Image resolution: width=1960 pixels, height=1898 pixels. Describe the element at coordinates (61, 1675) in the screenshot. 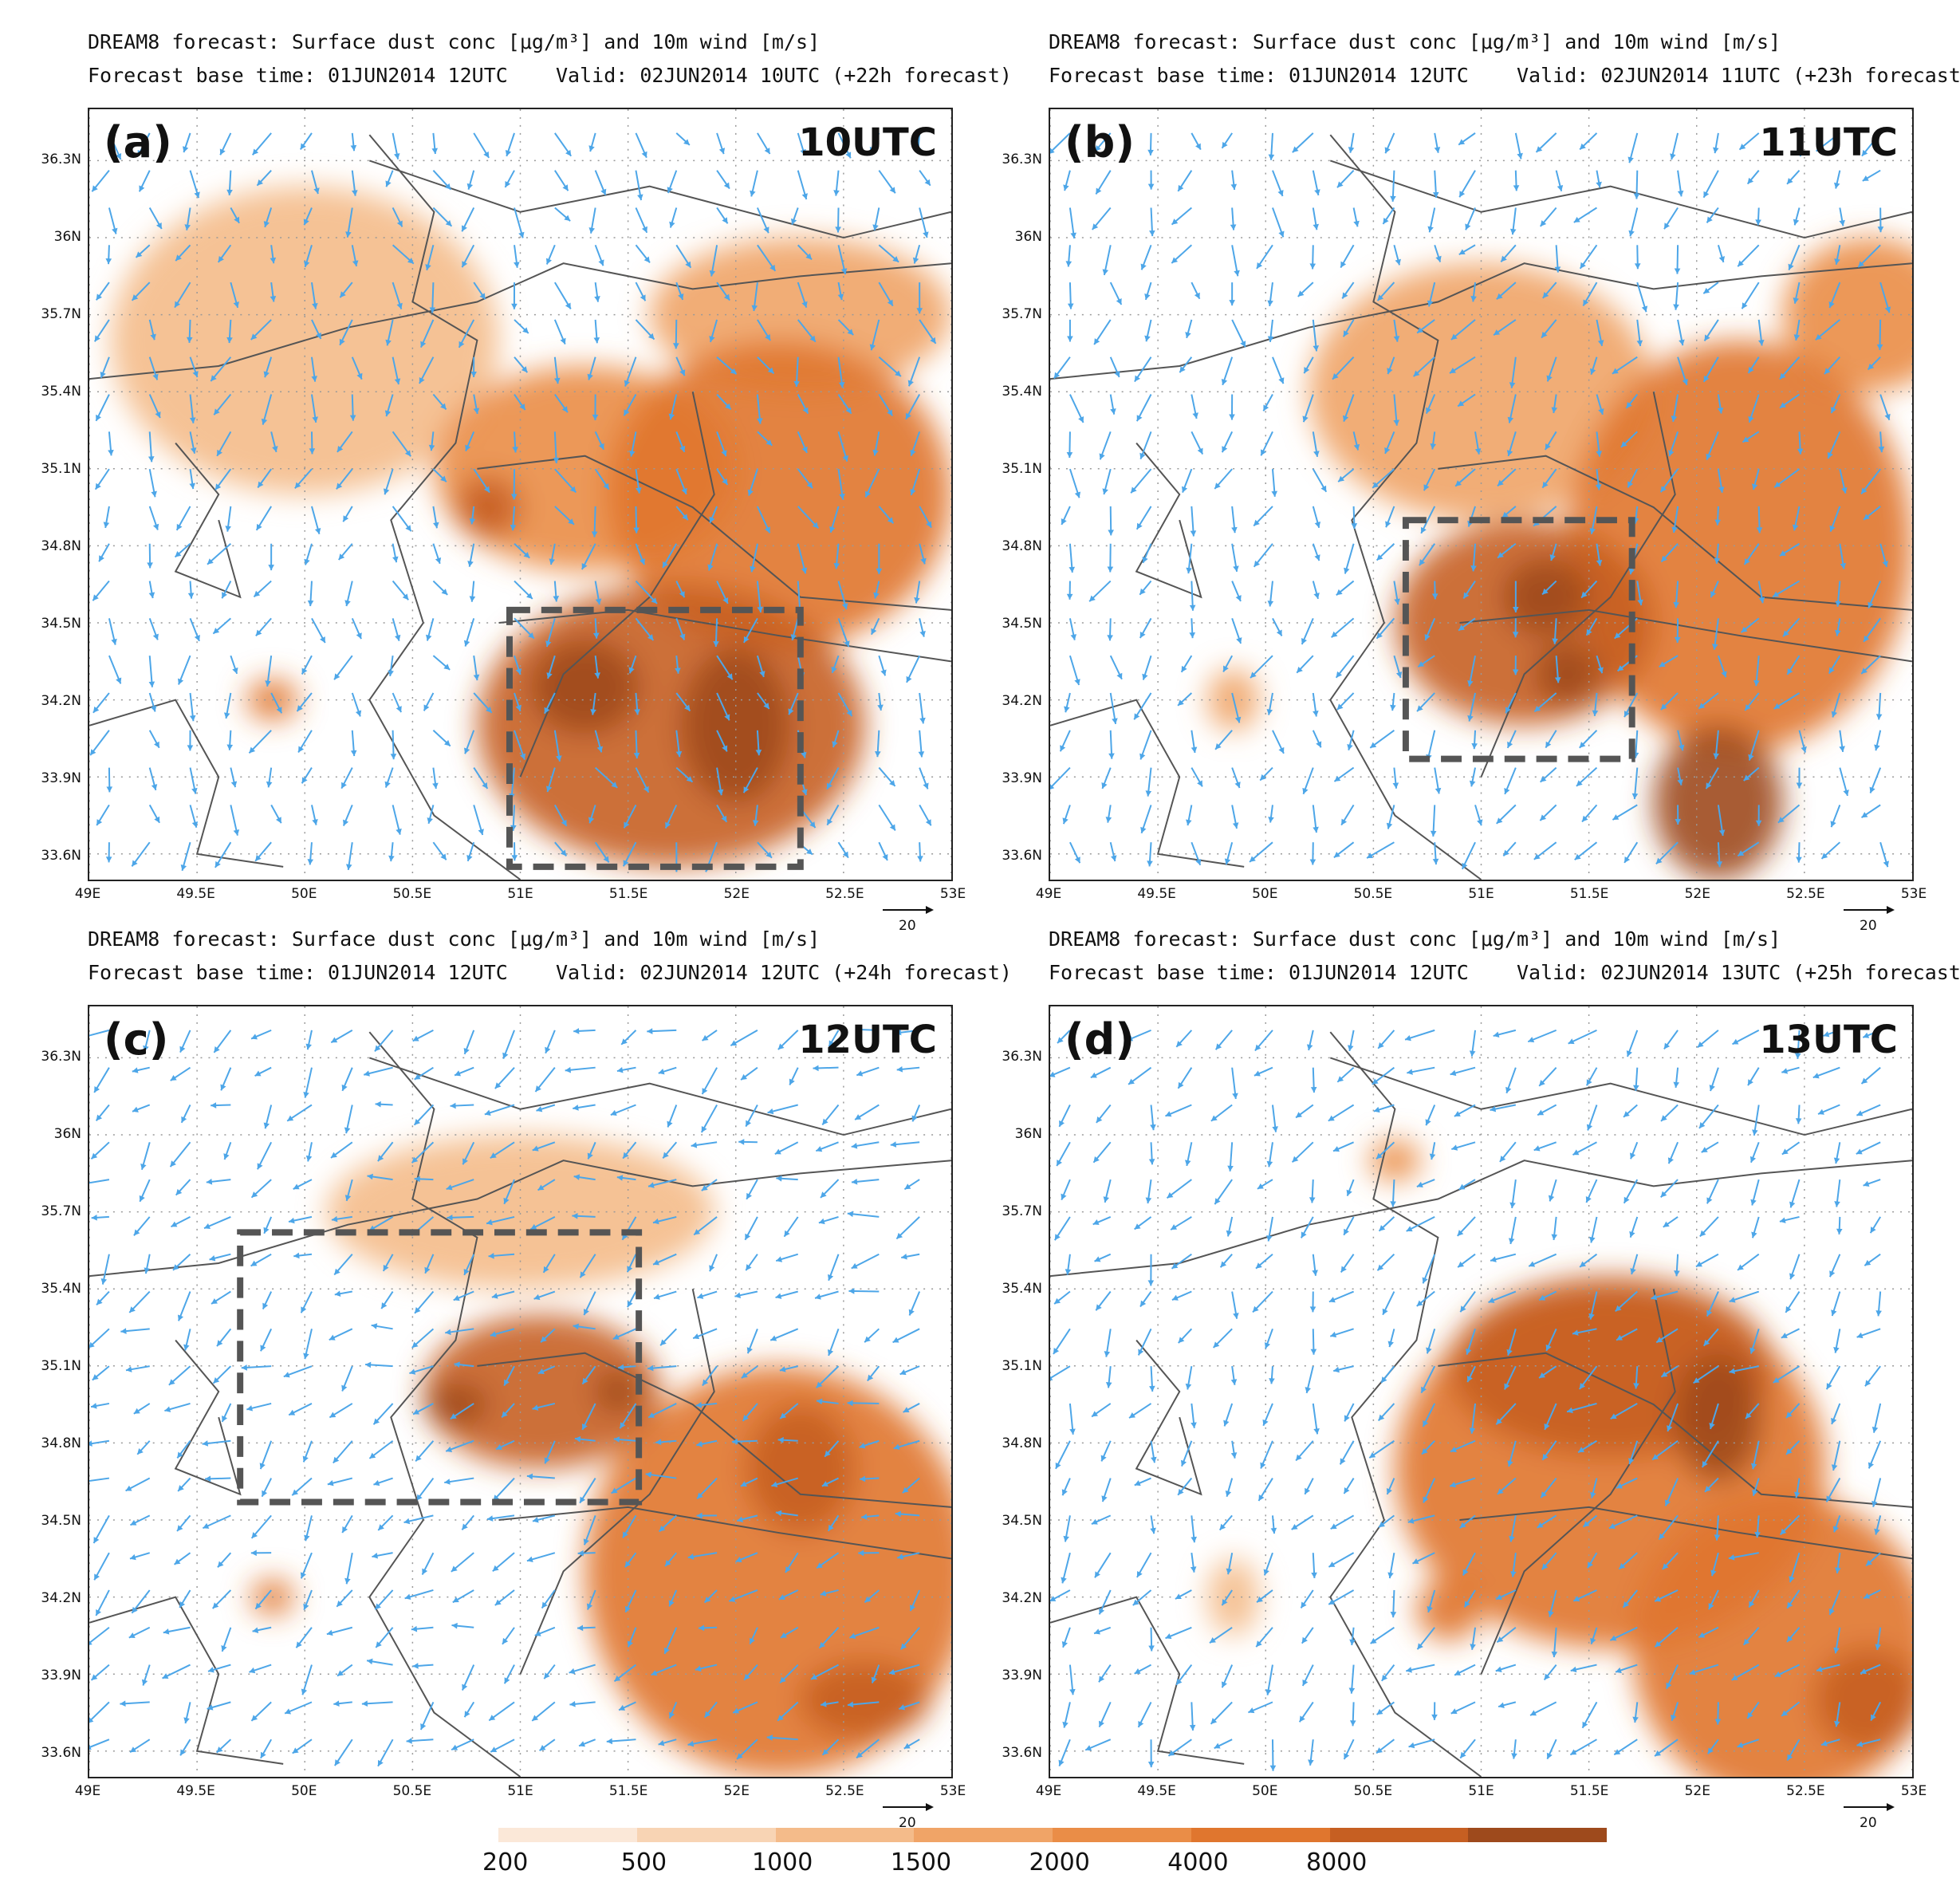

I see `lat-tick-label: 33.9N` at that location.